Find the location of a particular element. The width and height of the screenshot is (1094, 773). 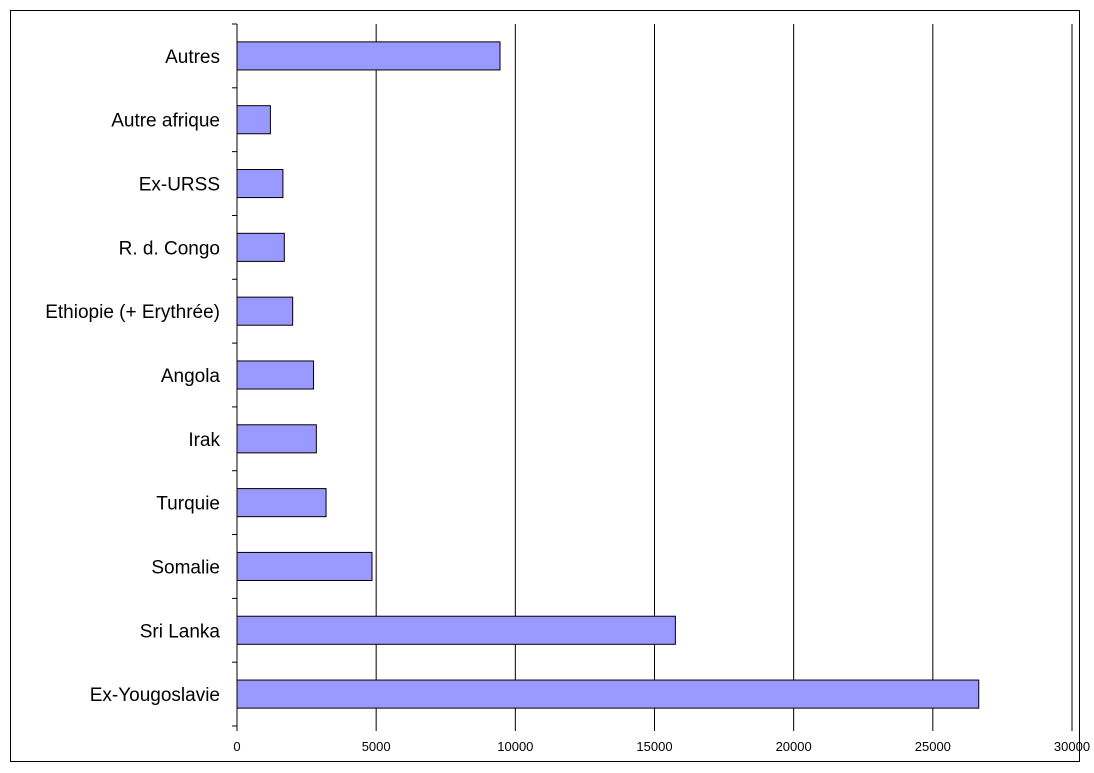

category-label: Ethiopie (+ Erythrée) is located at coordinates (132, 312).